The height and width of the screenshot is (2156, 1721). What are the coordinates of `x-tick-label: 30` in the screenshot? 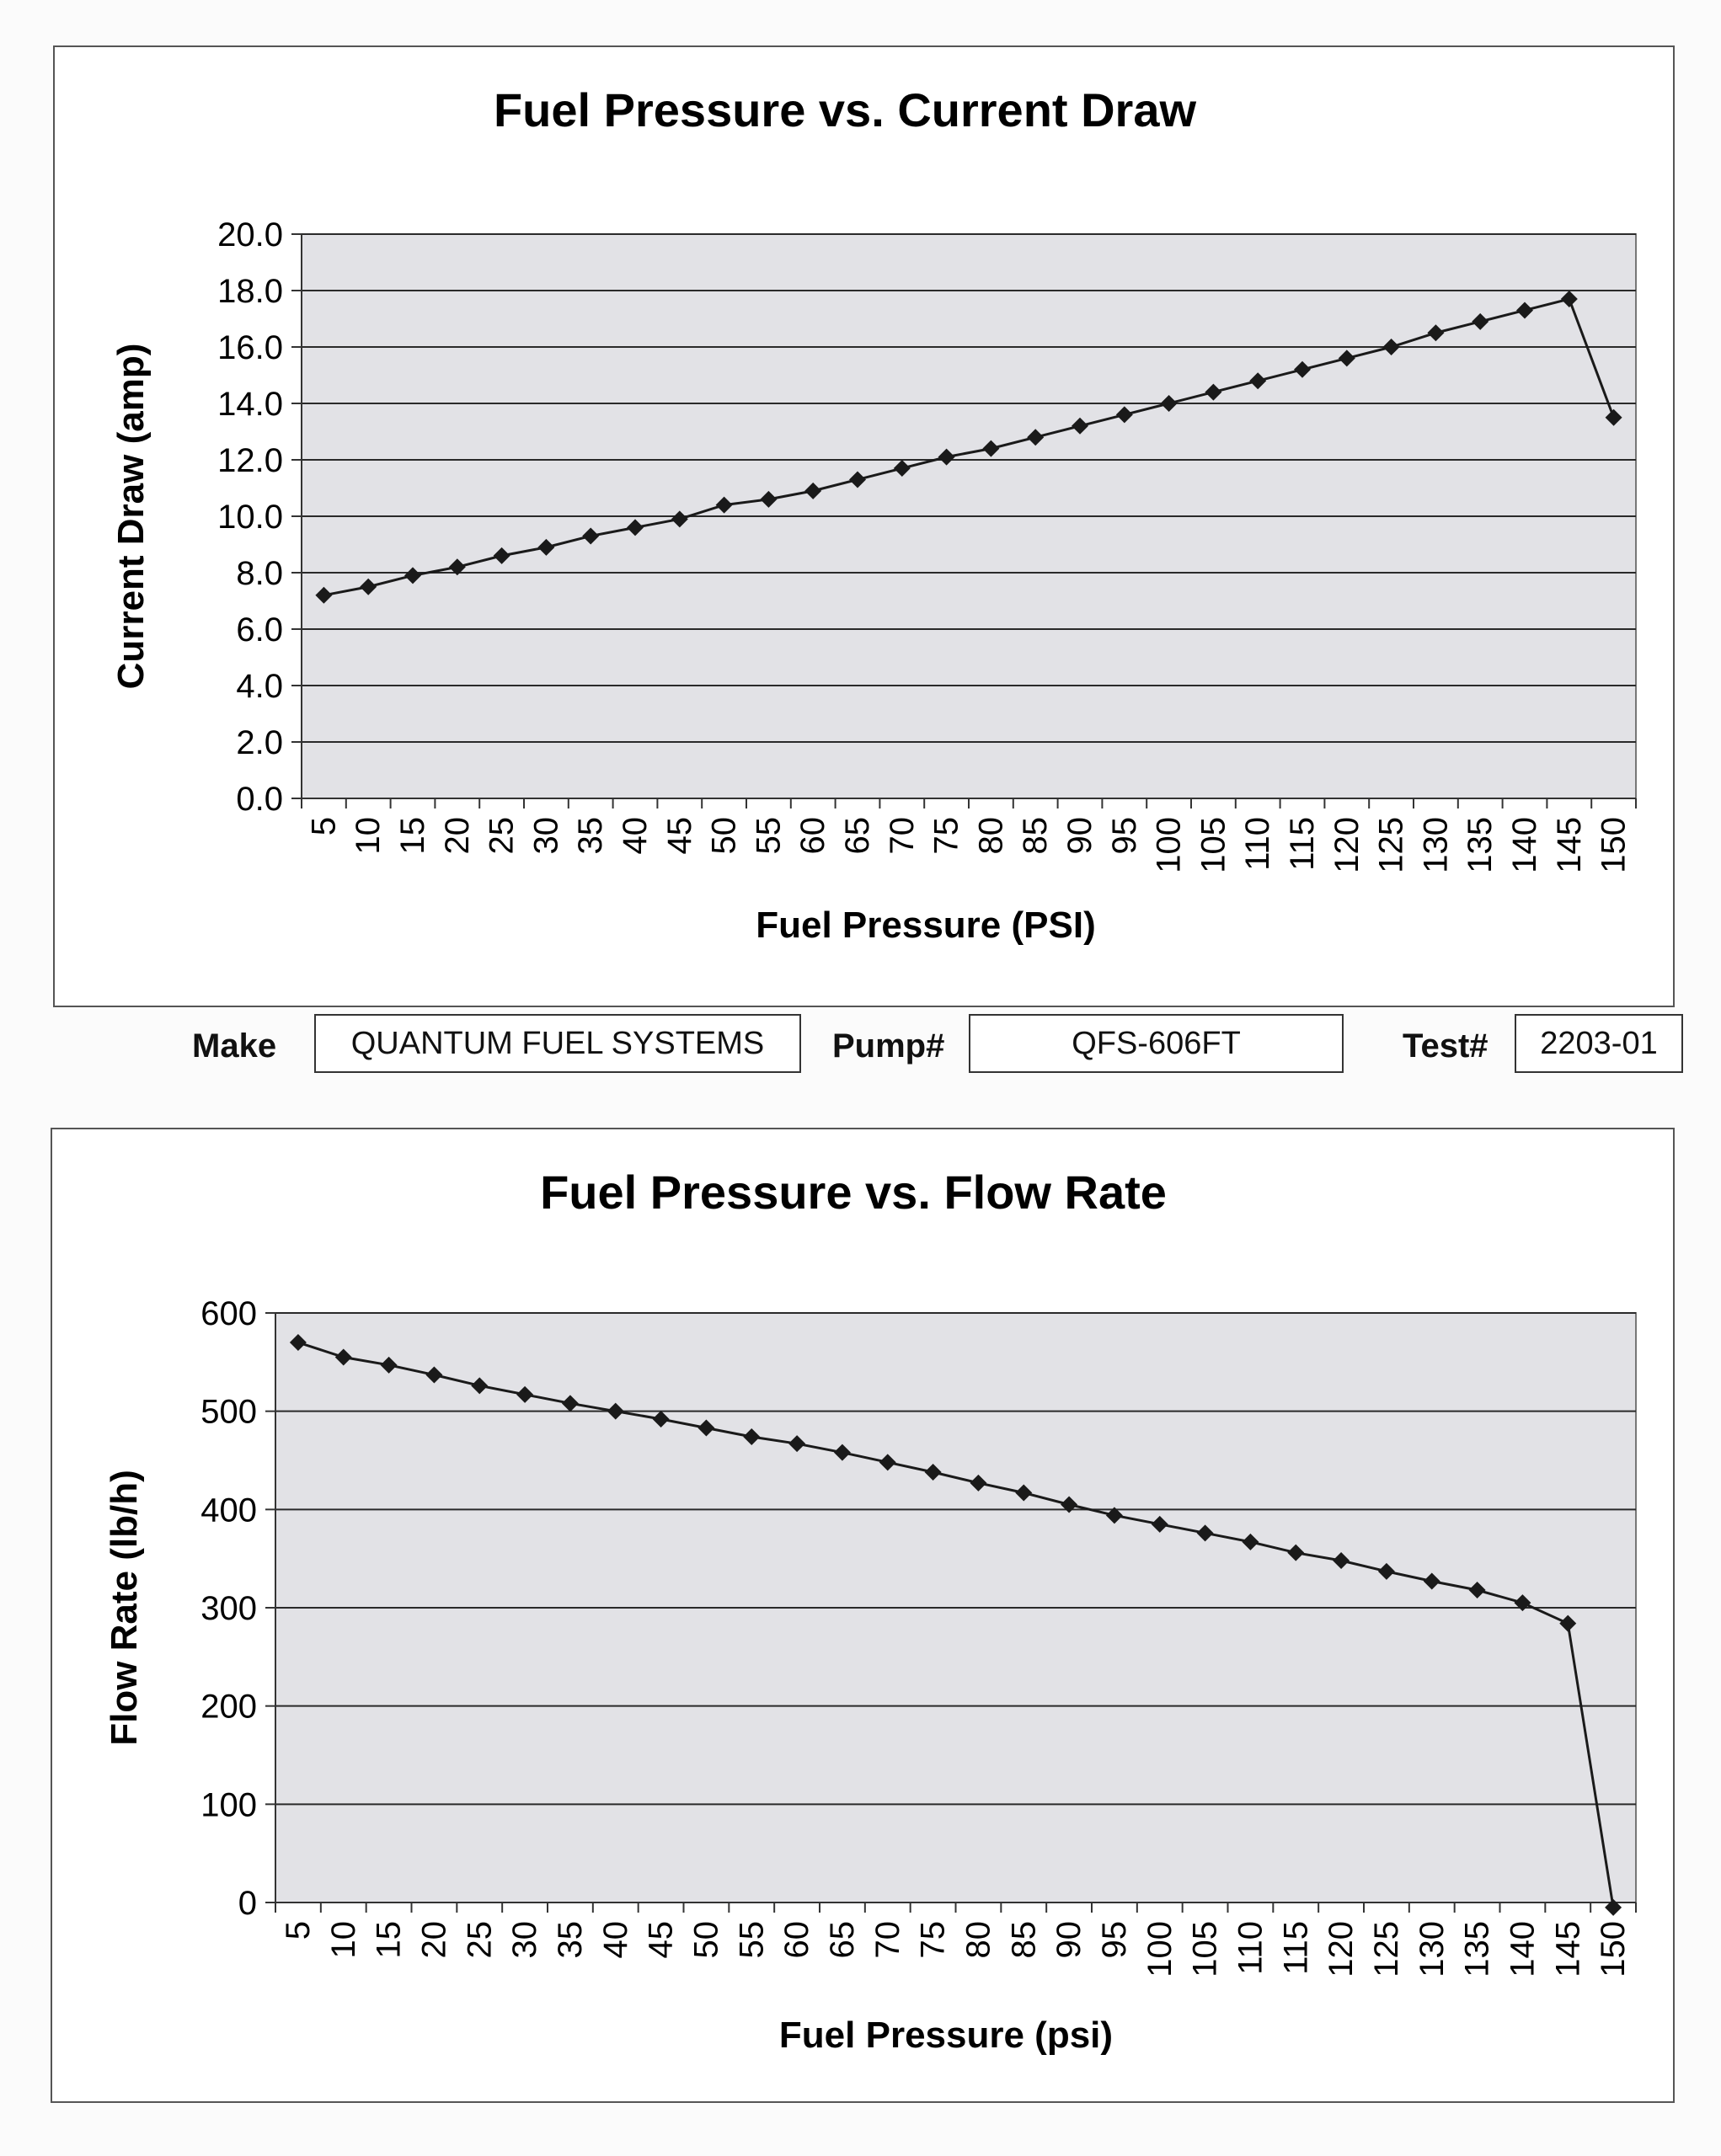 It's located at (524, 1940).